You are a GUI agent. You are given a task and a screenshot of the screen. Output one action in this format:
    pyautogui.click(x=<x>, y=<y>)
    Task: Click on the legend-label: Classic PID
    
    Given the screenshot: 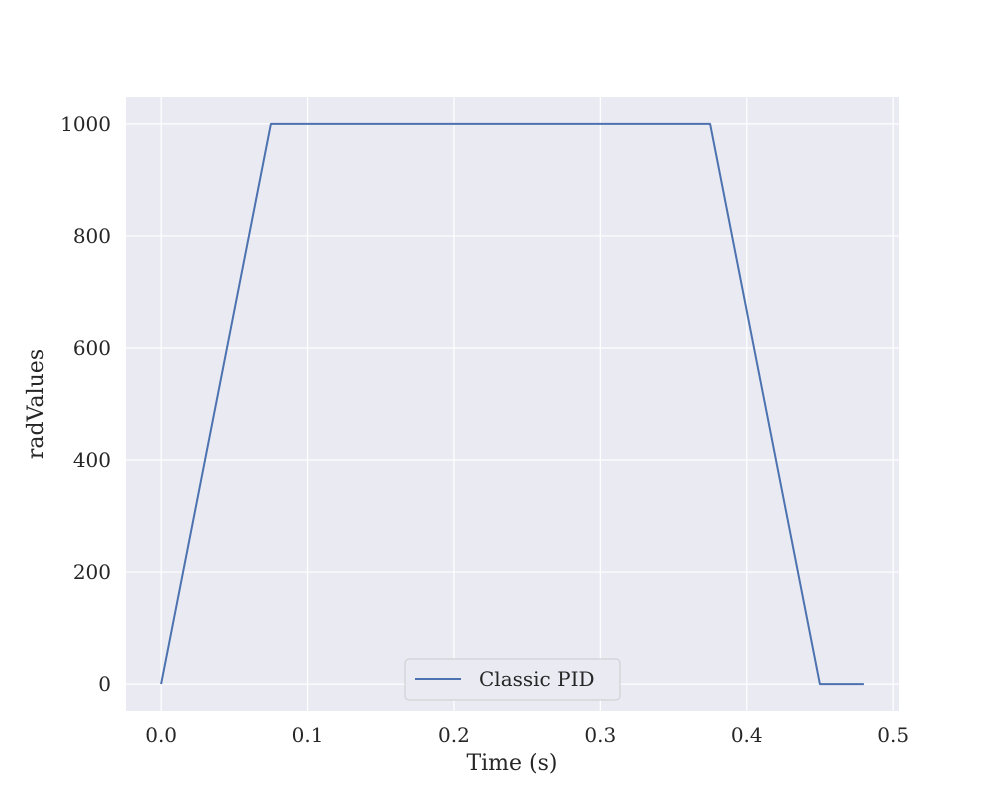 What is the action you would take?
    pyautogui.click(x=537, y=679)
    